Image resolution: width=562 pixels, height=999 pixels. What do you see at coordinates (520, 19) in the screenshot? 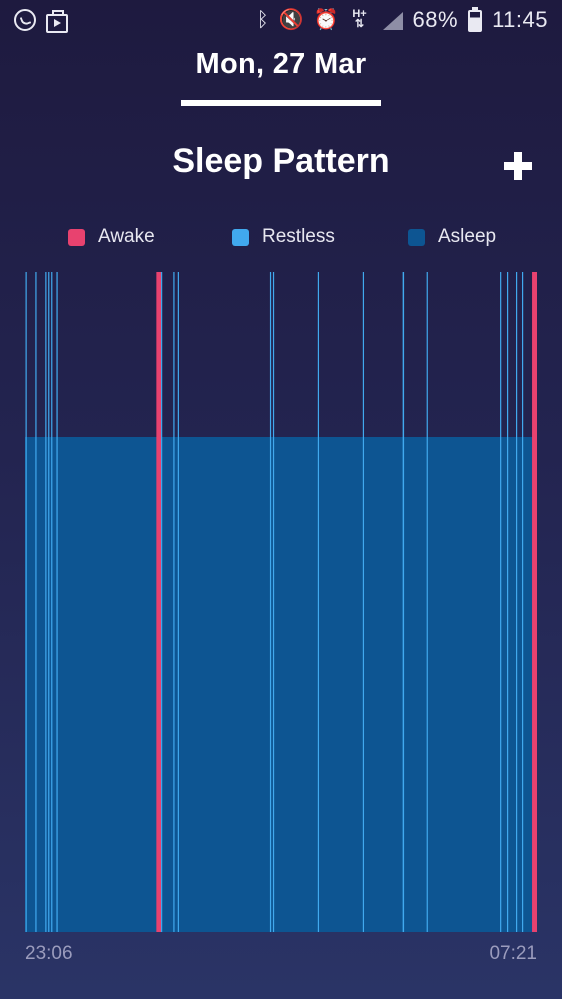
I see `status-time: 11:45` at bounding box center [520, 19].